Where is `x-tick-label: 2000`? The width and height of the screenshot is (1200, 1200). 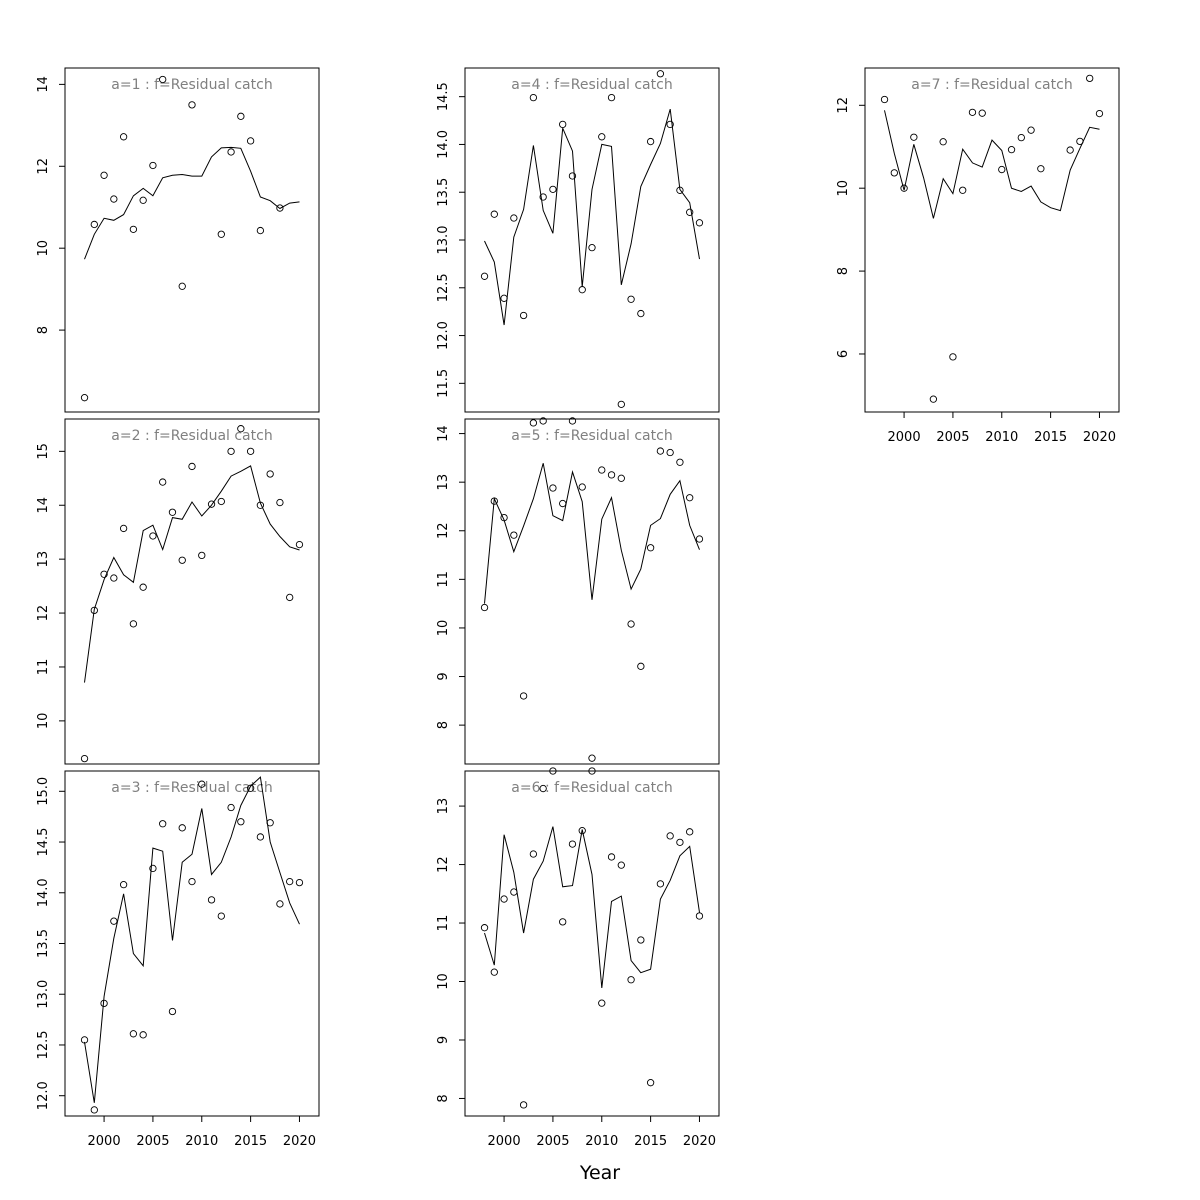 x-tick-label: 2000 is located at coordinates (104, 1141).